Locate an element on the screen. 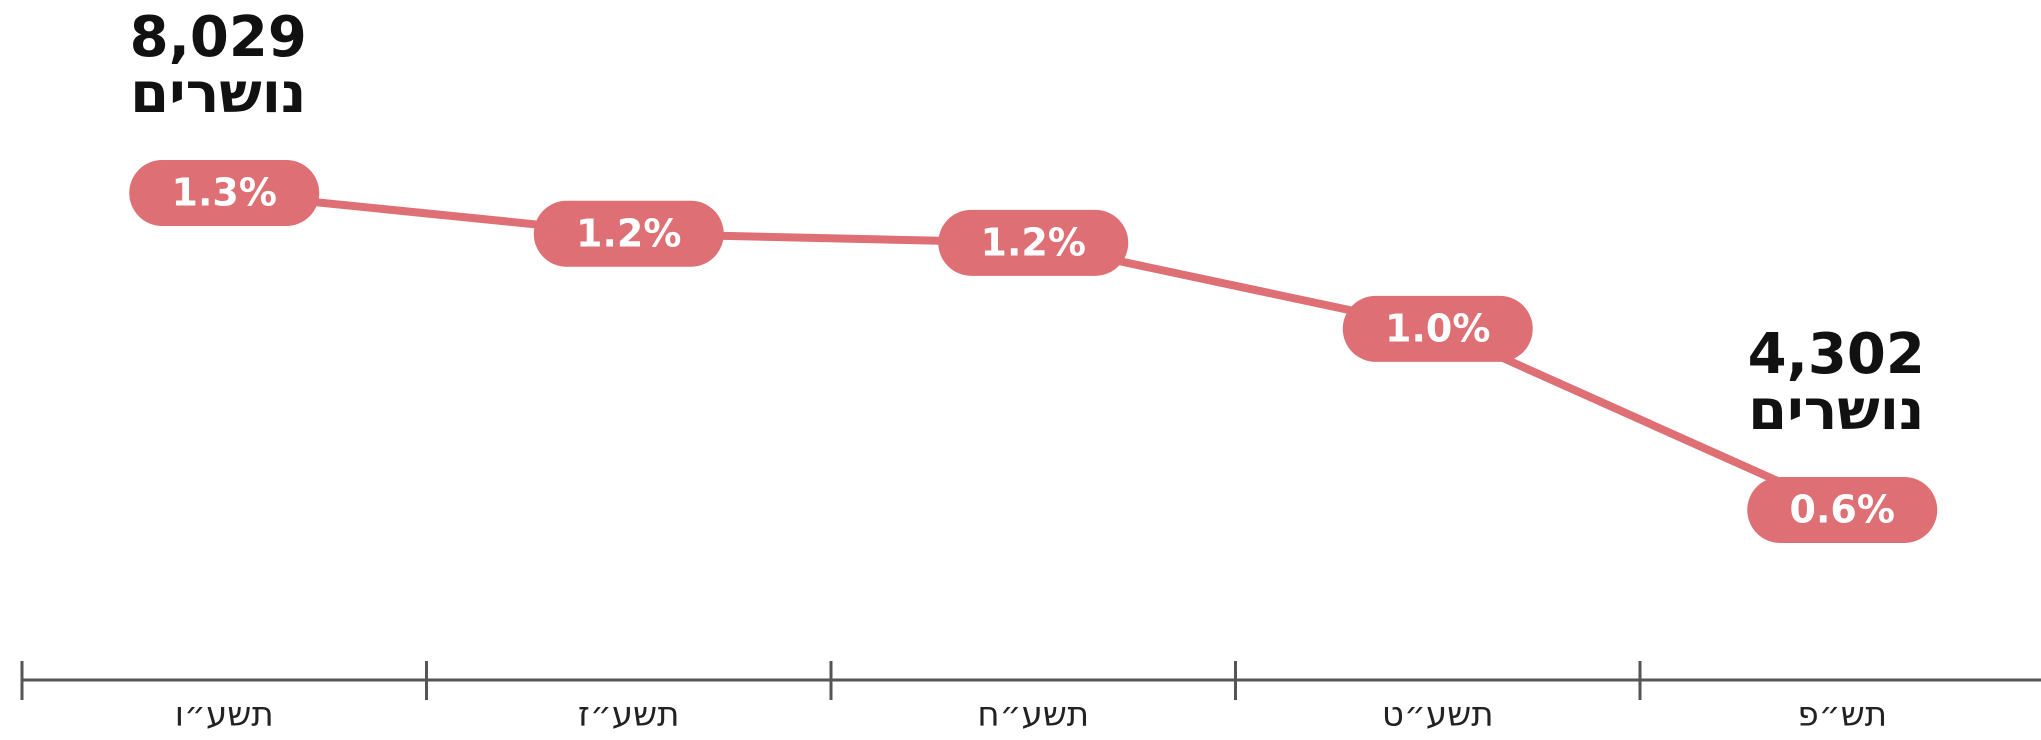 The image size is (2041, 740). point: 1.3% is located at coordinates (224, 193).